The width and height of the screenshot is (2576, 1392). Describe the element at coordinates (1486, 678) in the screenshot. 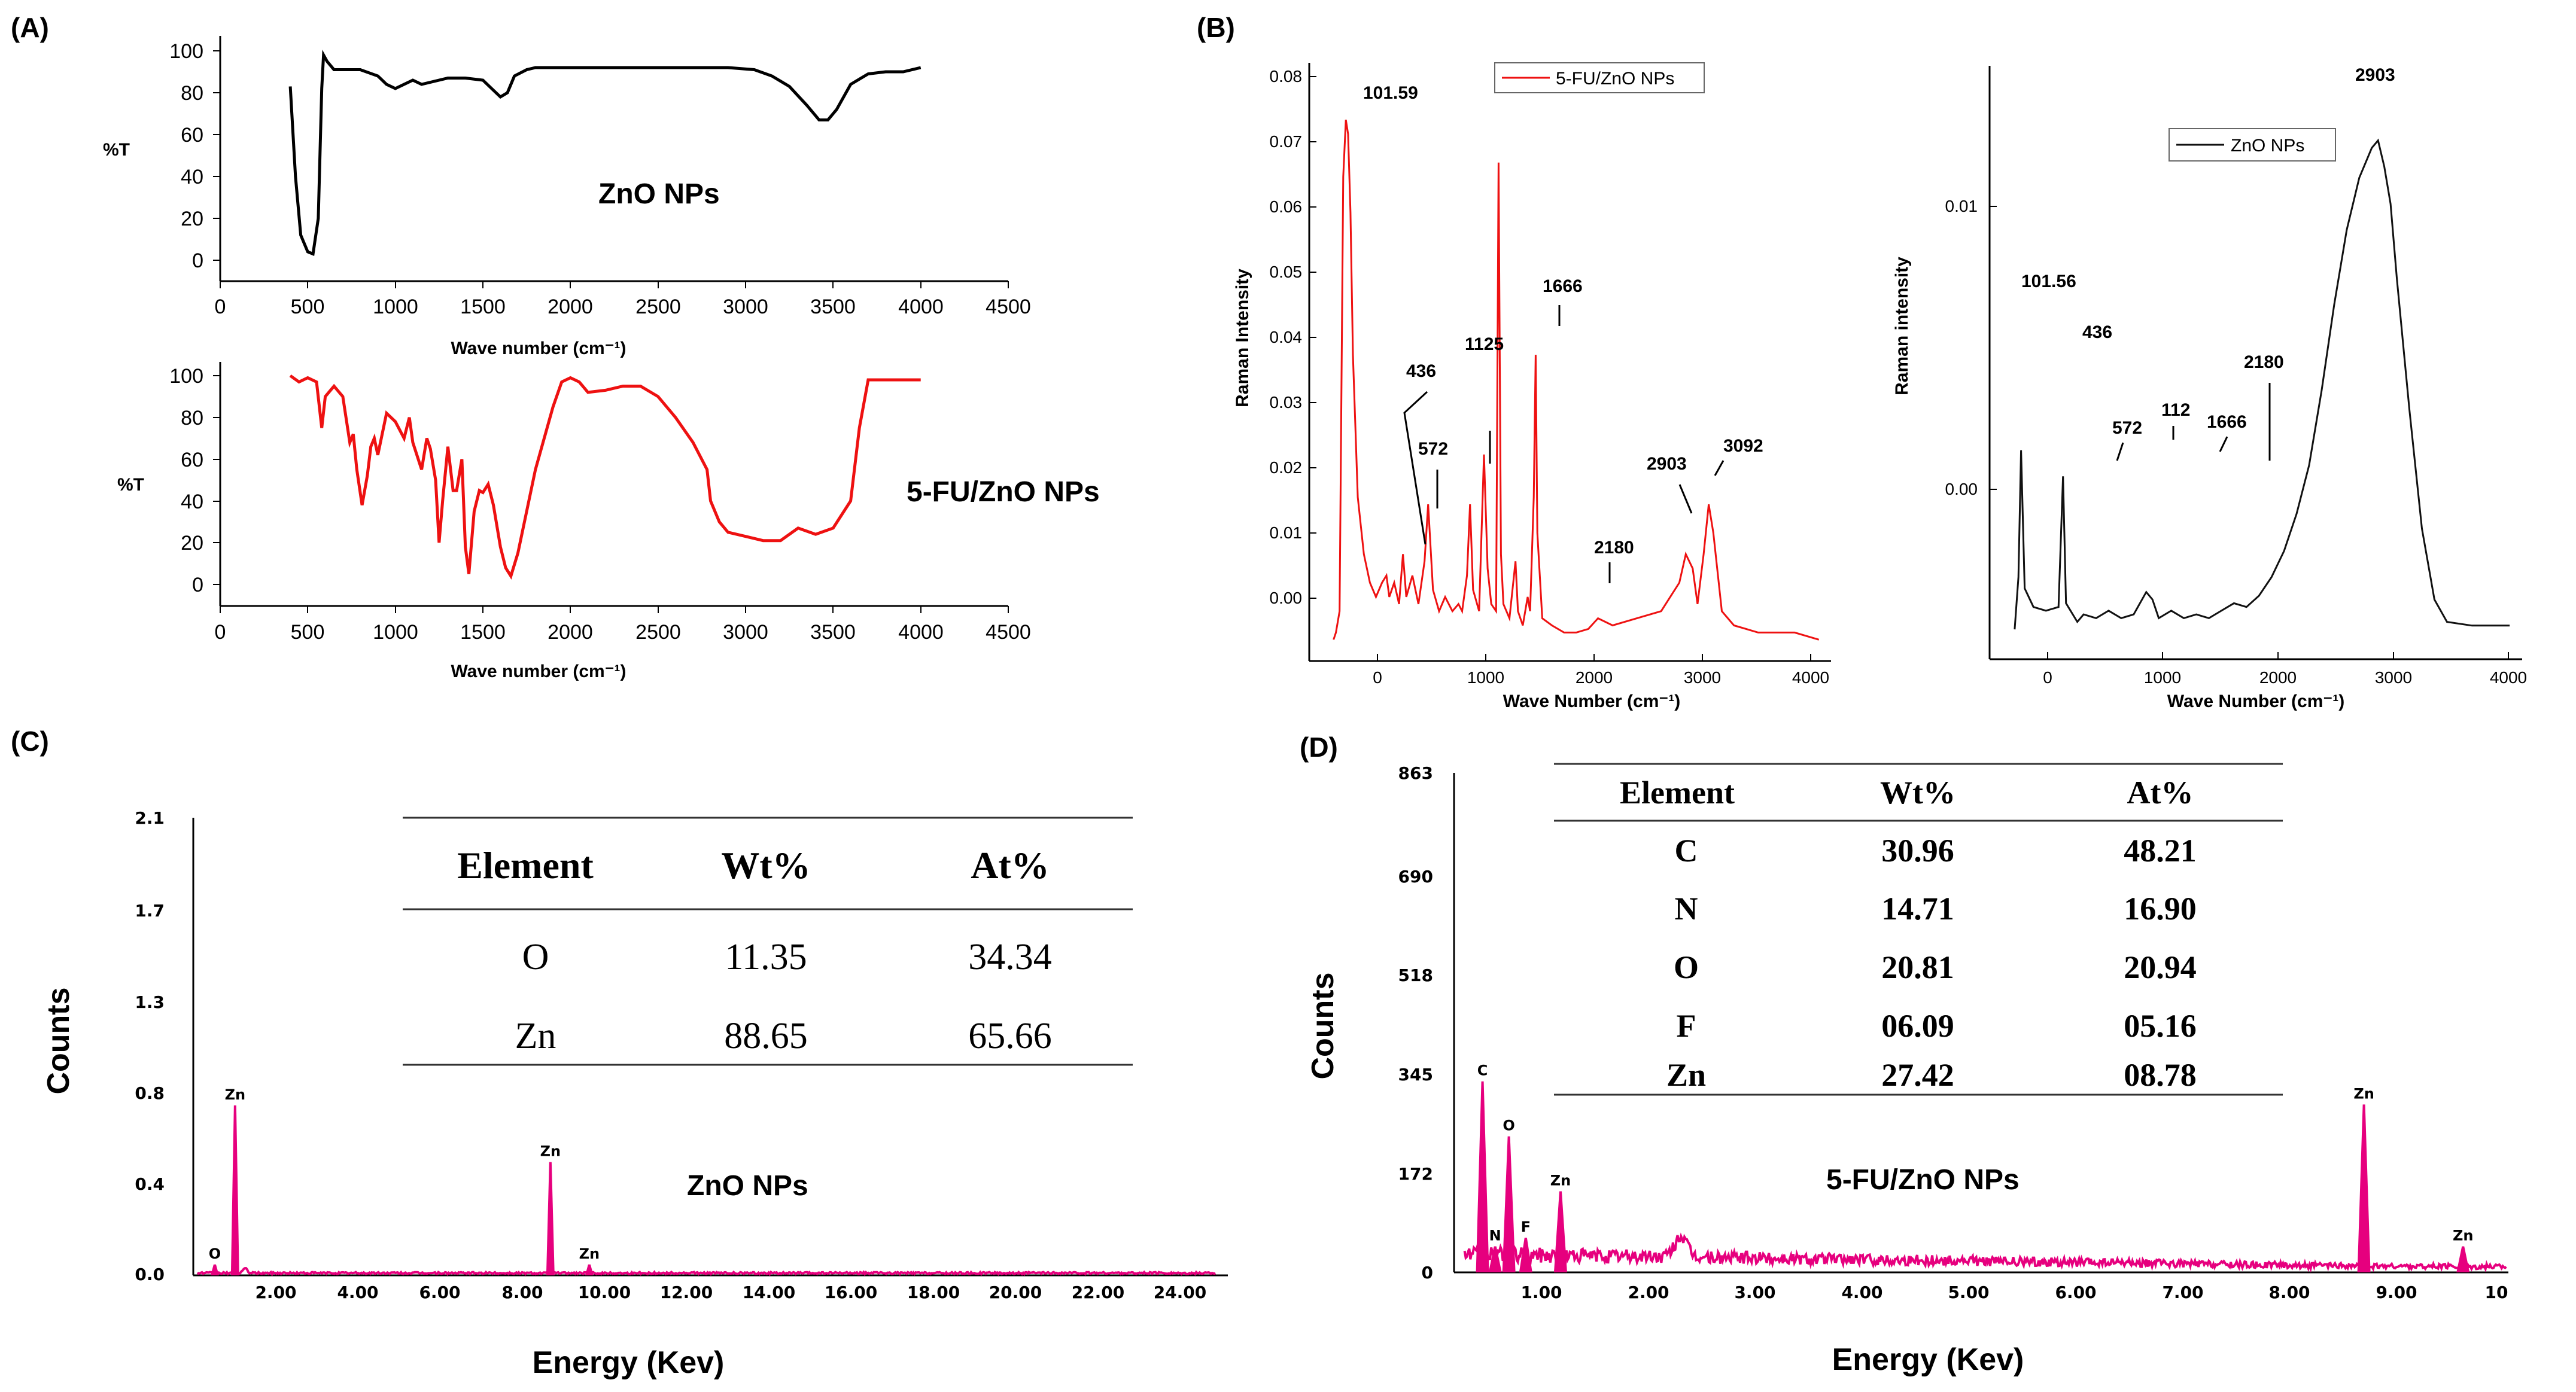

I see `raman-5fu-xtick-label: 1000` at that location.